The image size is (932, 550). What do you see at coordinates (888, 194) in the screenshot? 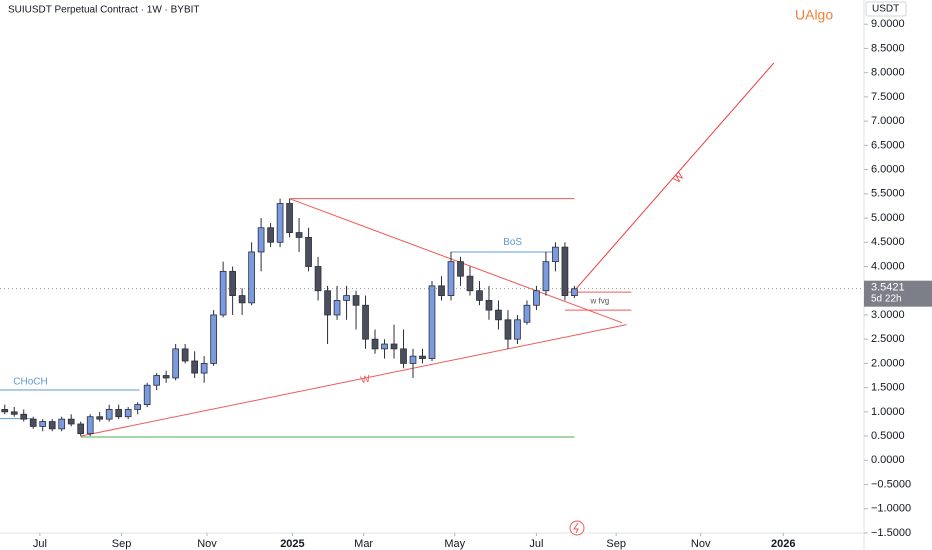
I see `y-tick-label: 5.5000` at bounding box center [888, 194].